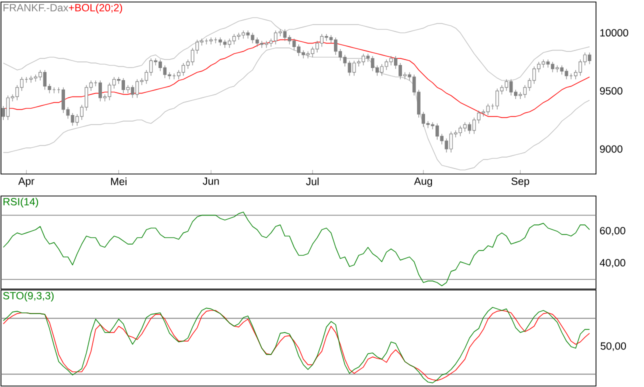  I want to click on text: 50,00, so click(613, 346).